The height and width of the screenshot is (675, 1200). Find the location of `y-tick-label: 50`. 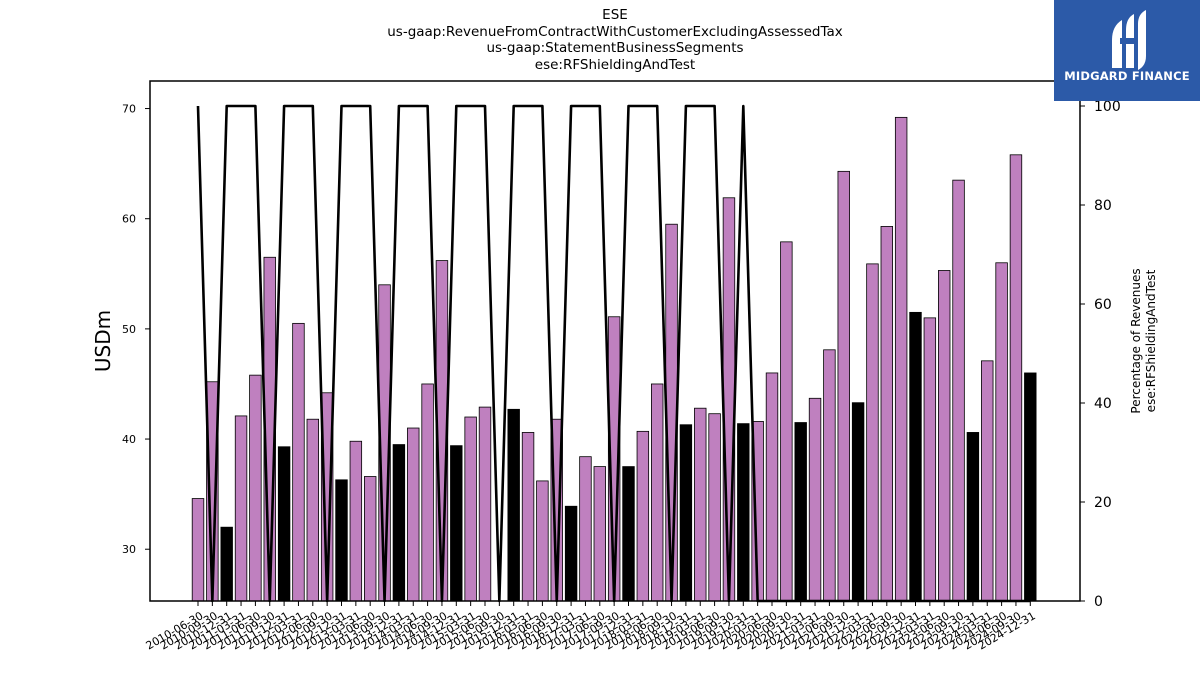

y-tick-label: 50 is located at coordinates (129, 329).